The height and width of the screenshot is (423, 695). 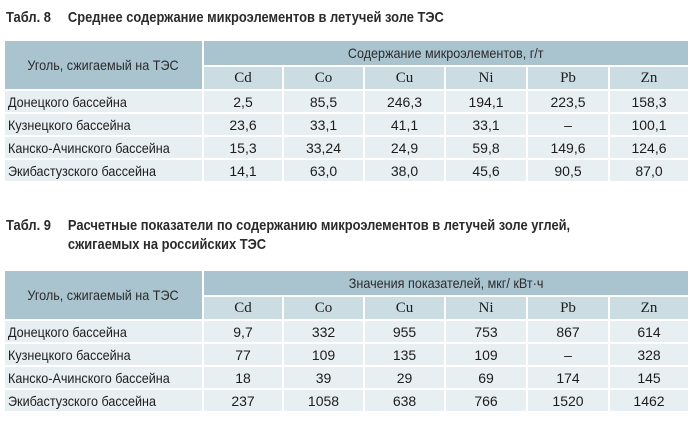 What do you see at coordinates (243, 147) in the screenshot?
I see `cell: 15,3` at bounding box center [243, 147].